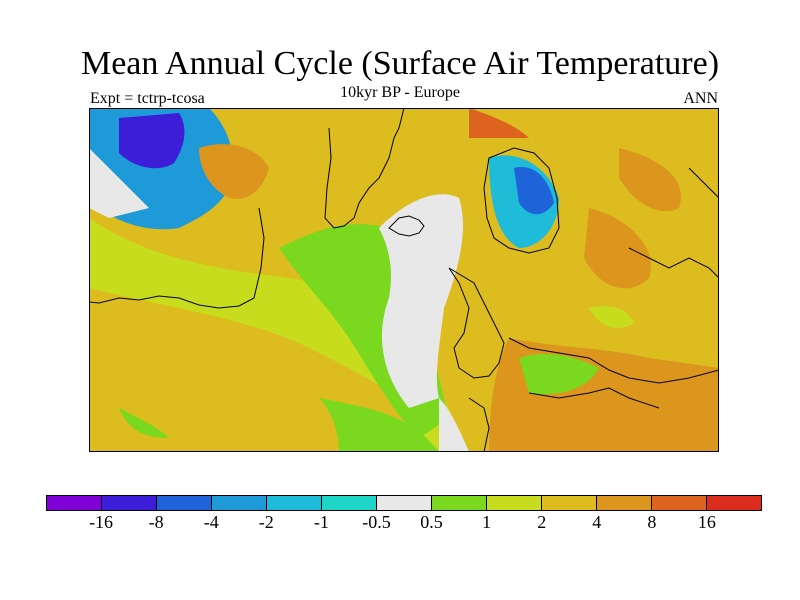 This screenshot has width=800, height=600. What do you see at coordinates (476, 323) in the screenshot?
I see `britain-coast` at bounding box center [476, 323].